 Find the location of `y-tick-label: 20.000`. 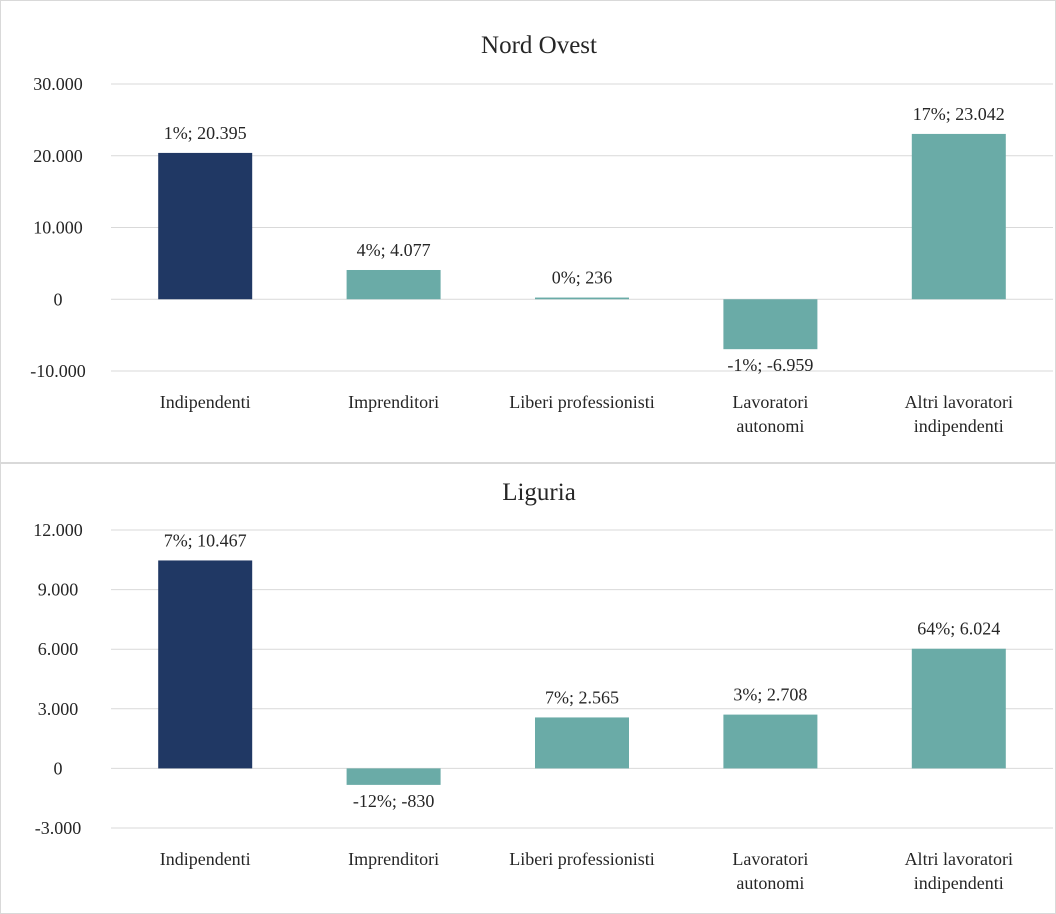

y-tick-label: 20.000 is located at coordinates (58, 156).